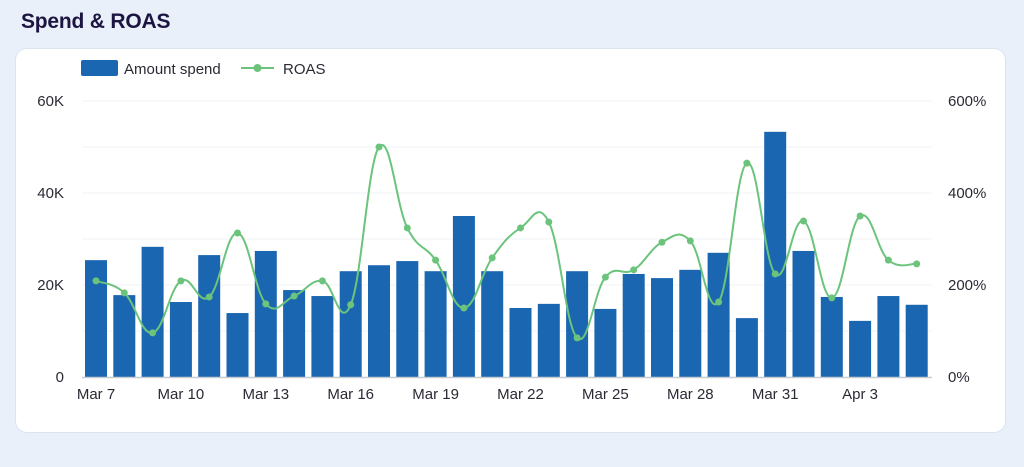  I want to click on x-tick-label: Mar 10, so click(181, 394).